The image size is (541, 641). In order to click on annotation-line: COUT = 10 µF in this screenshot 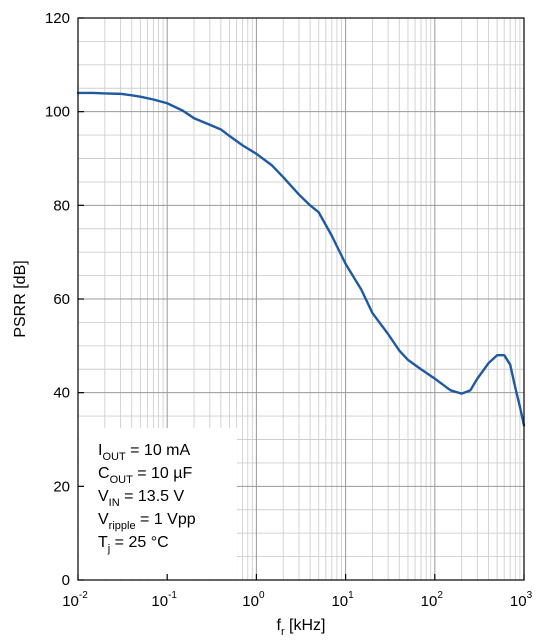, I will do `click(145, 475)`.